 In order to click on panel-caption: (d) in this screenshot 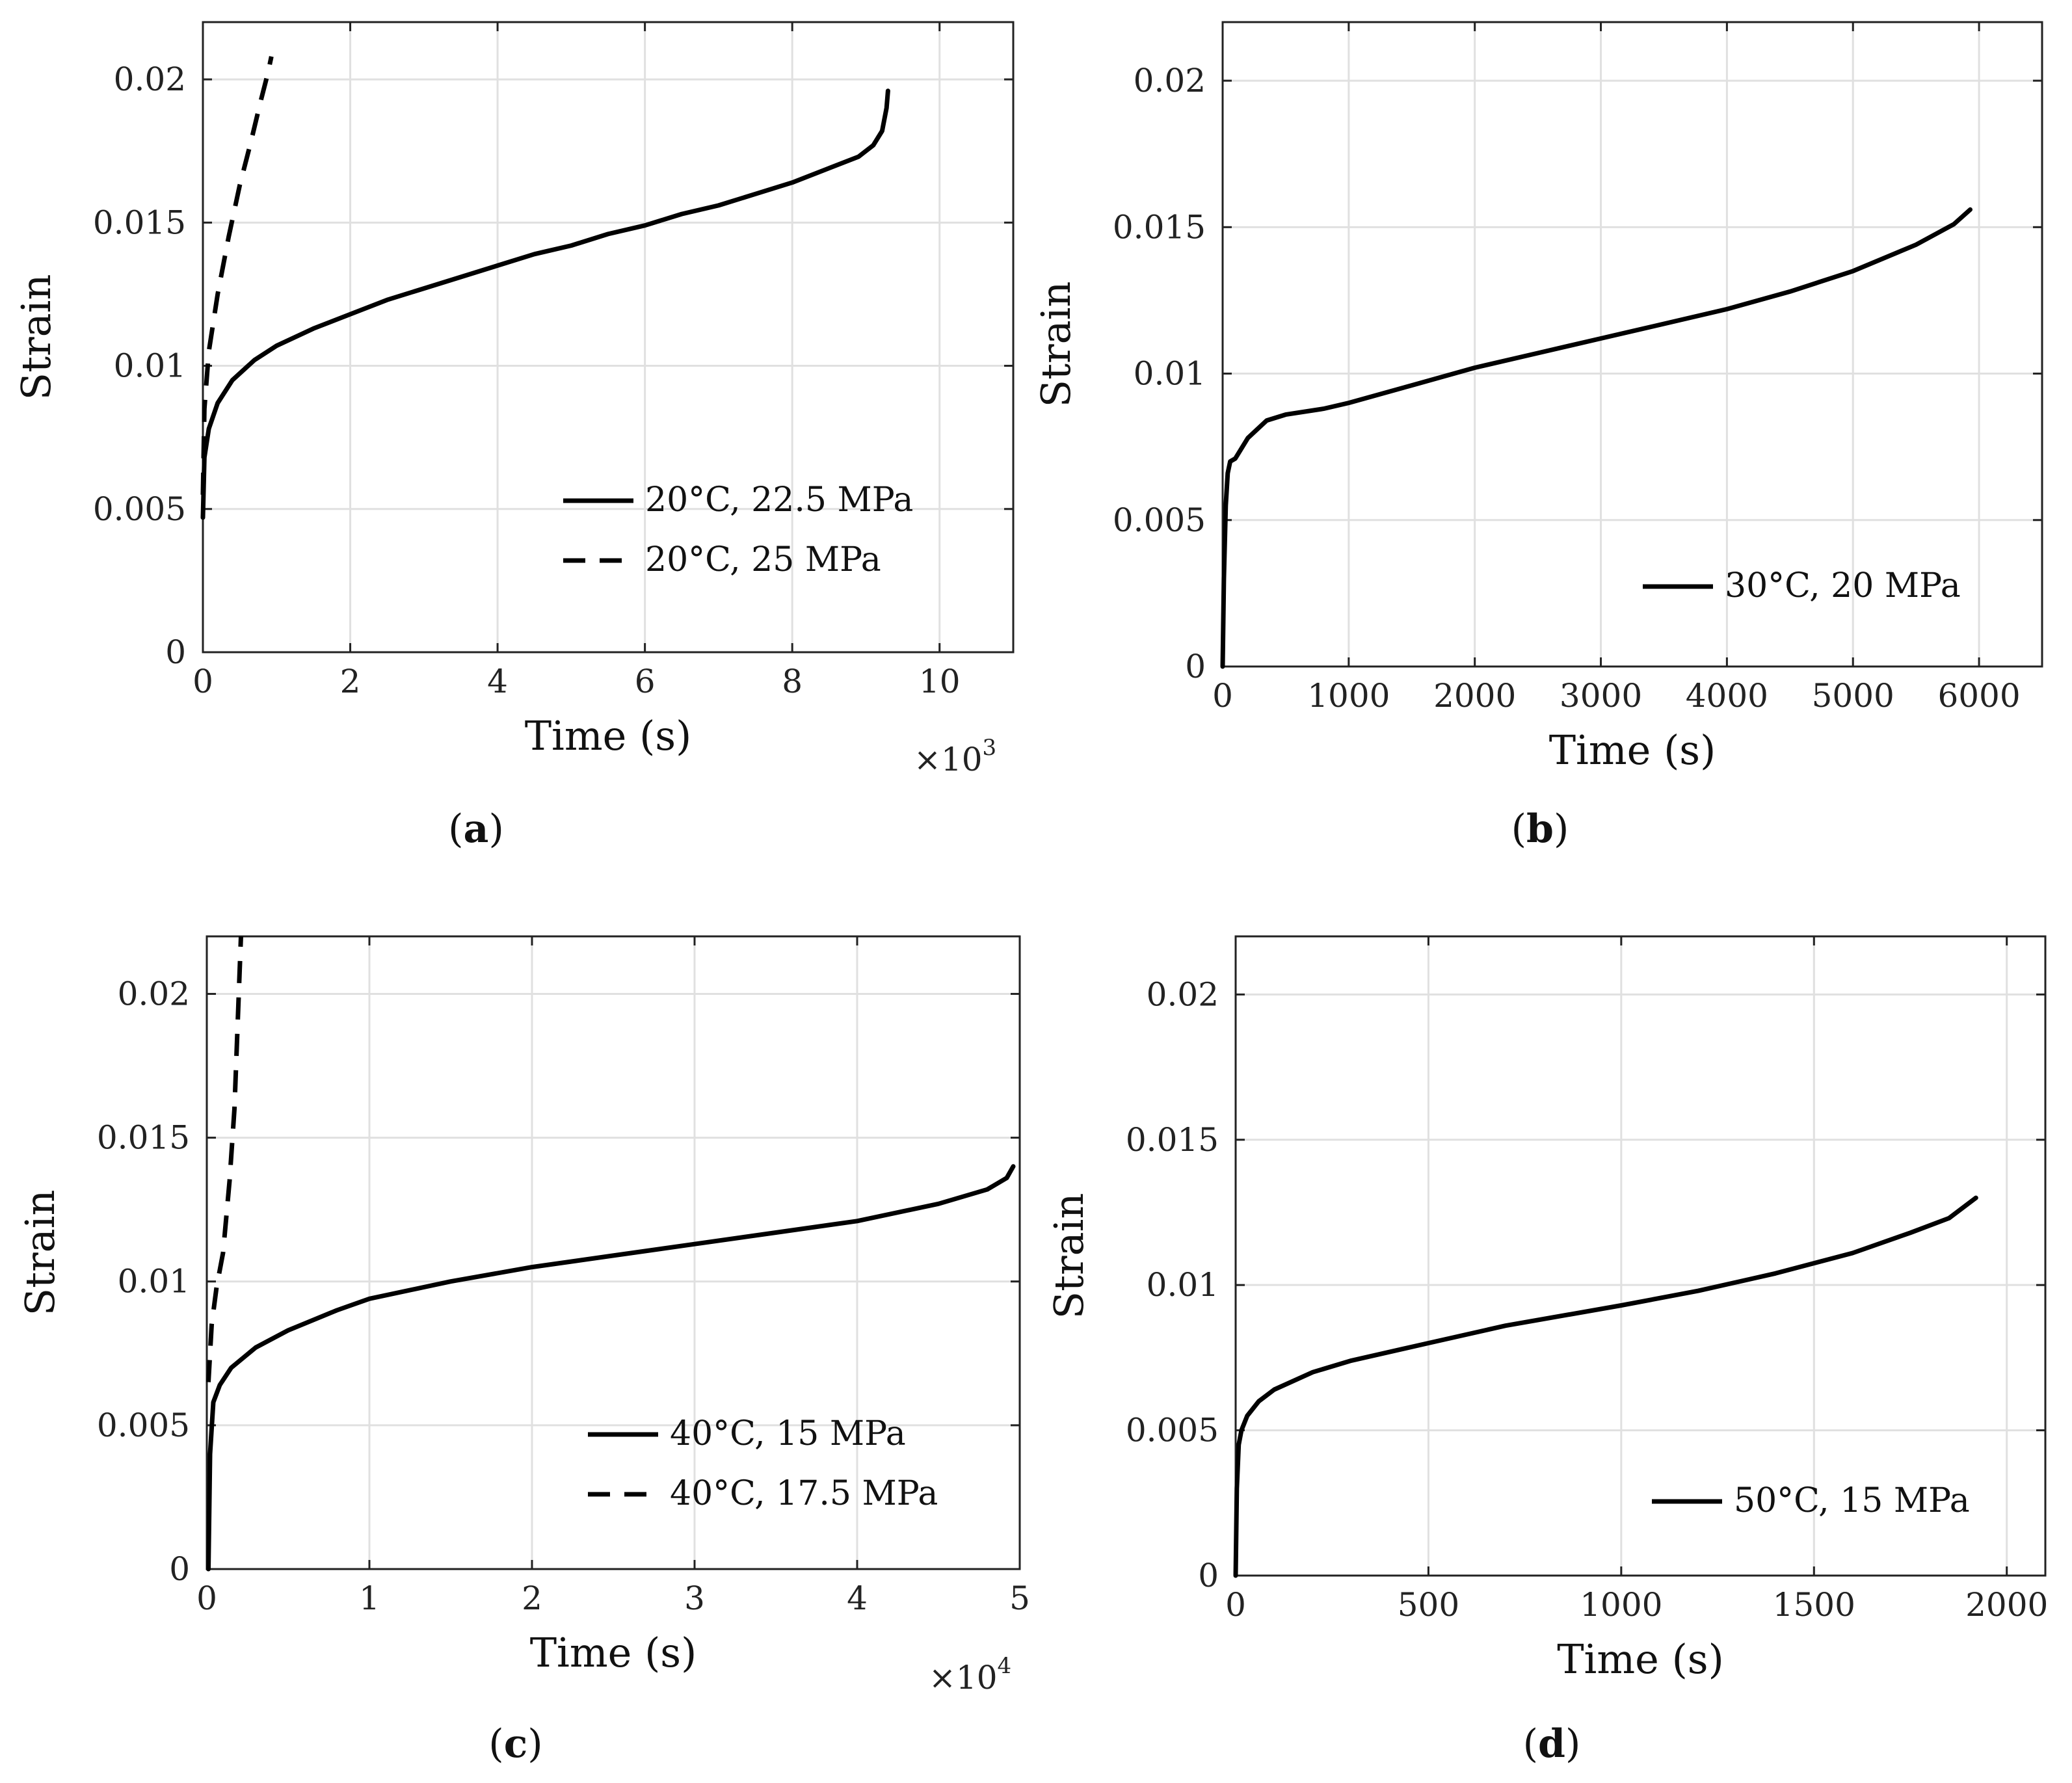, I will do `click(1552, 1744)`.